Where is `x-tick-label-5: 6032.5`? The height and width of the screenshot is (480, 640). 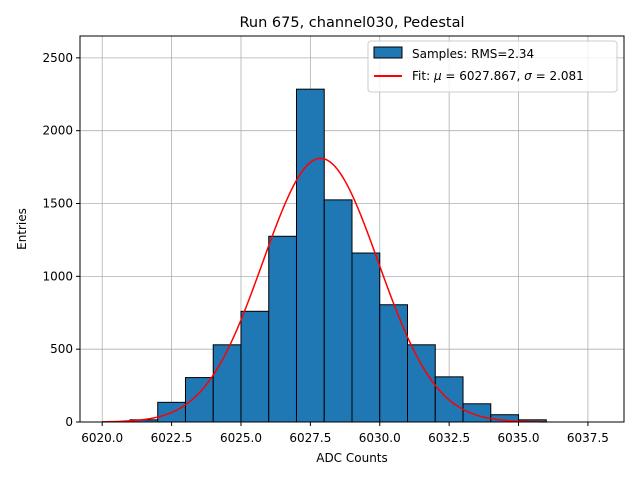
x-tick-label-5: 6032.5 is located at coordinates (449, 438).